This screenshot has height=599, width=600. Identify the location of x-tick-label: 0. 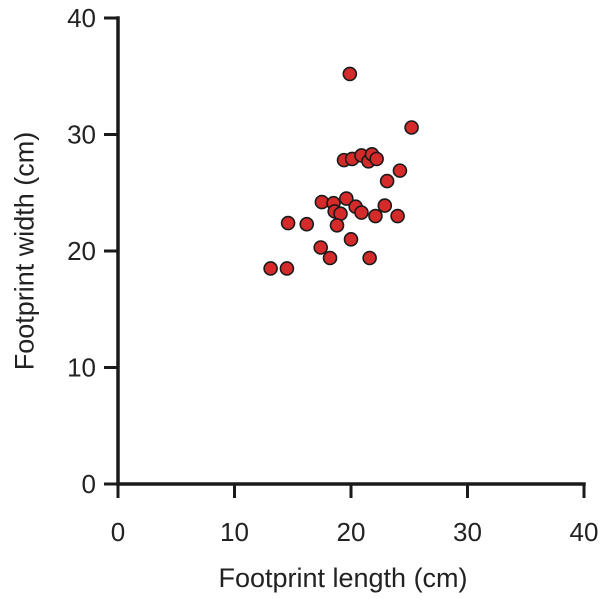
(118, 532).